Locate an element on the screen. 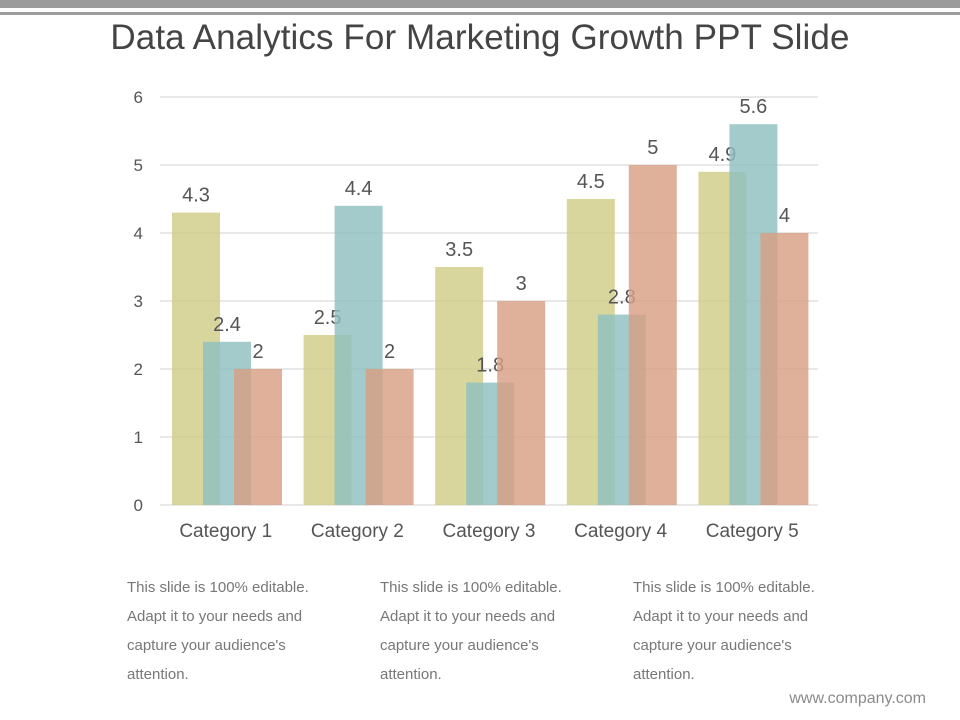 Image resolution: width=960 pixels, height=720 pixels. x-tick-label: Category 1 is located at coordinates (225, 531).